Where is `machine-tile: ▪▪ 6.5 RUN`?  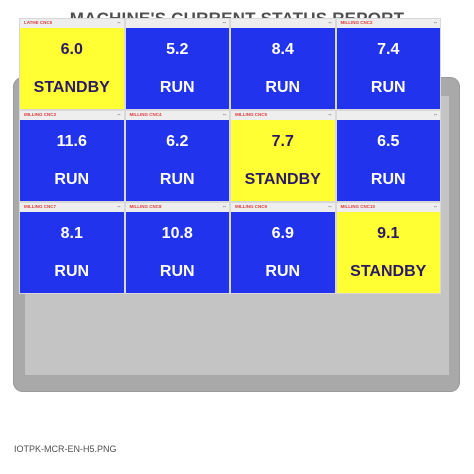
machine-tile: ▪▪ 6.5 RUN is located at coordinates (388, 156).